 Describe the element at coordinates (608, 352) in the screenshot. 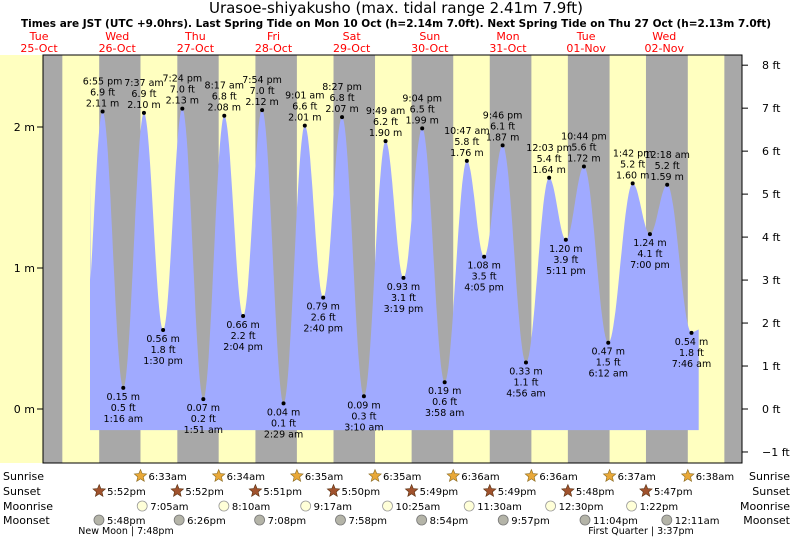

I see `tide-metres: 0.47 m` at that location.